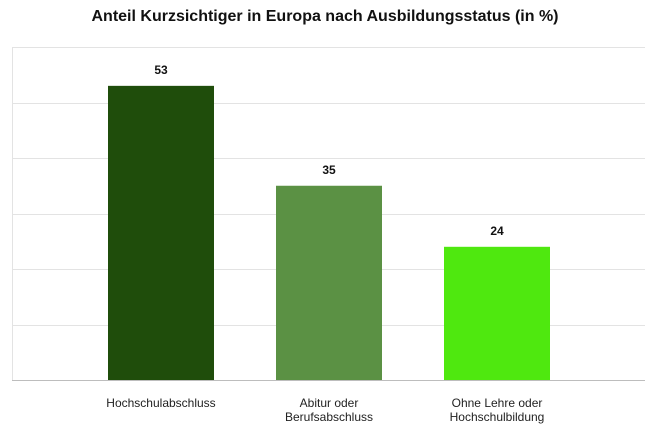  I want to click on category-label: Hochschulabschluss, so click(160, 403).